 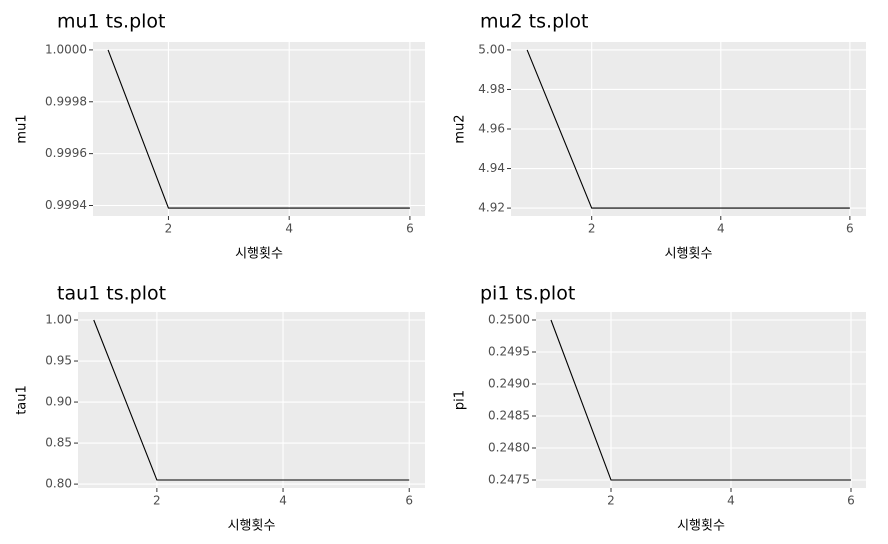 What do you see at coordinates (491, 89) in the screenshot?
I see `y-tick-label: 4.98` at bounding box center [491, 89].